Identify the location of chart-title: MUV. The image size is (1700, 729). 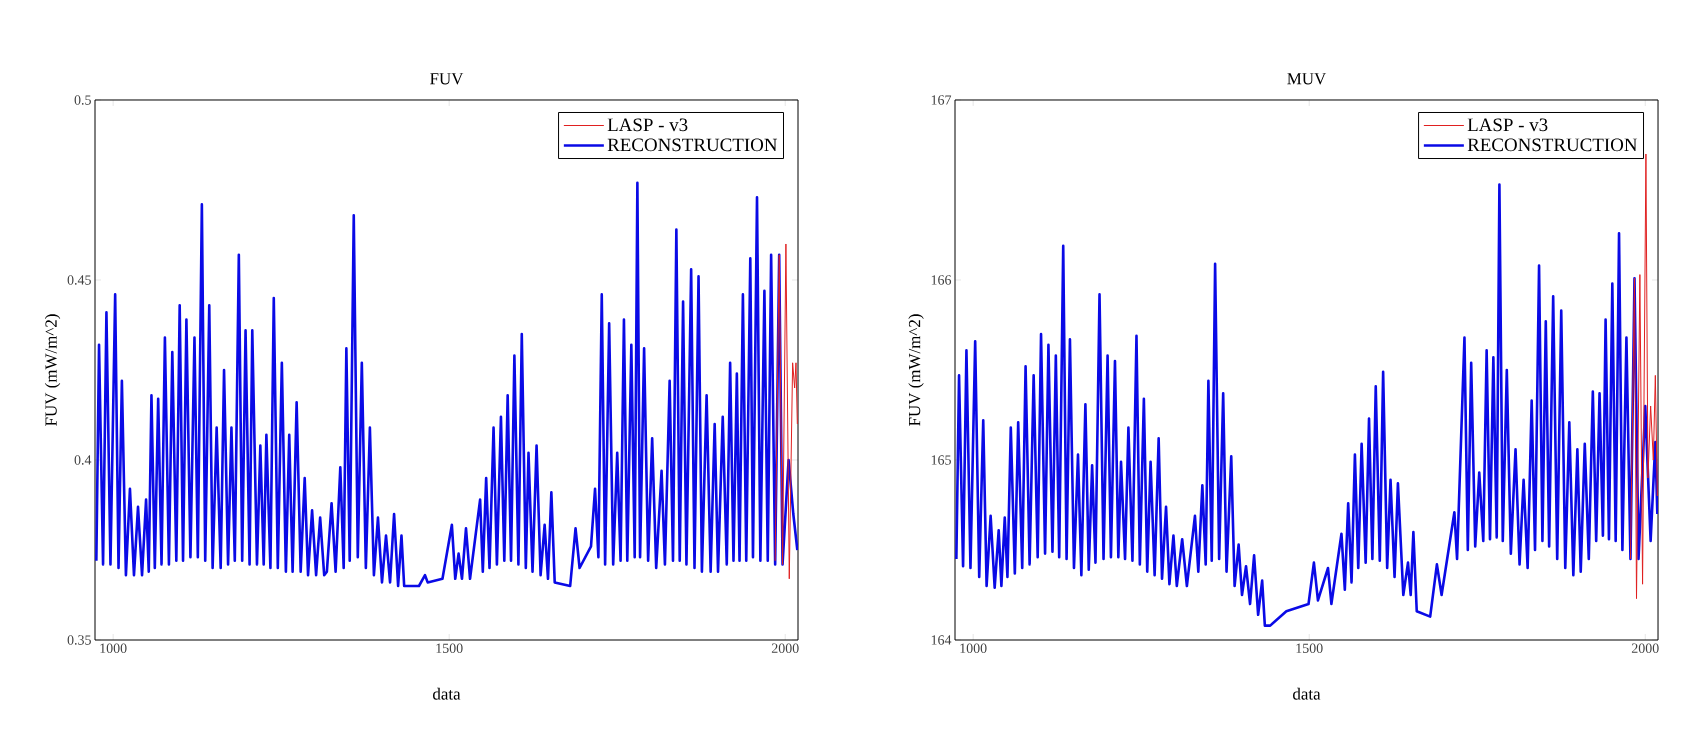
(1307, 79).